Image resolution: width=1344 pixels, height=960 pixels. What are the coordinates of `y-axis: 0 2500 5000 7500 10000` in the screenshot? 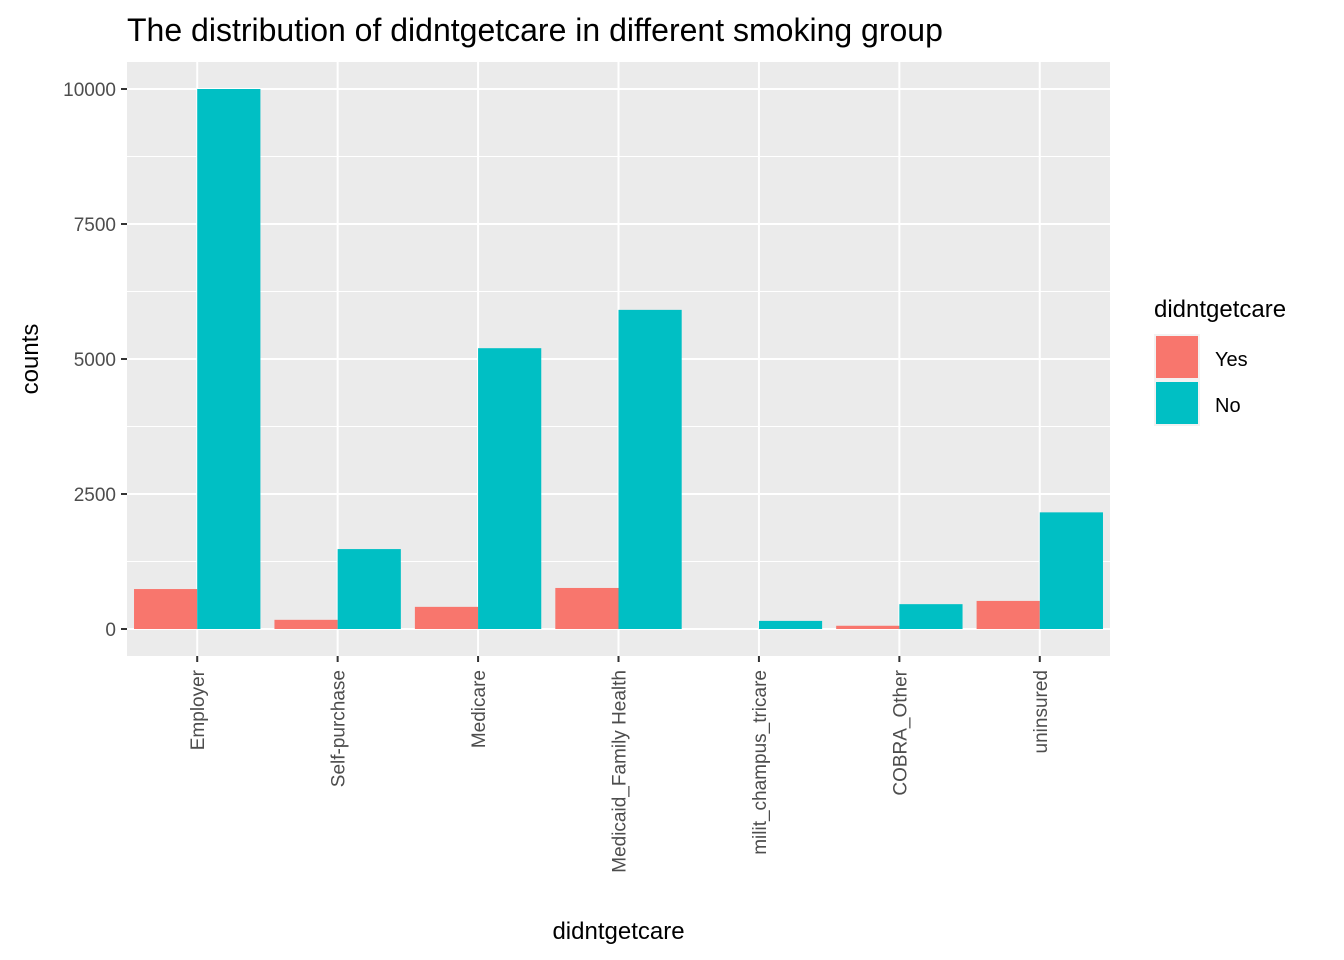 It's located at (95, 360).